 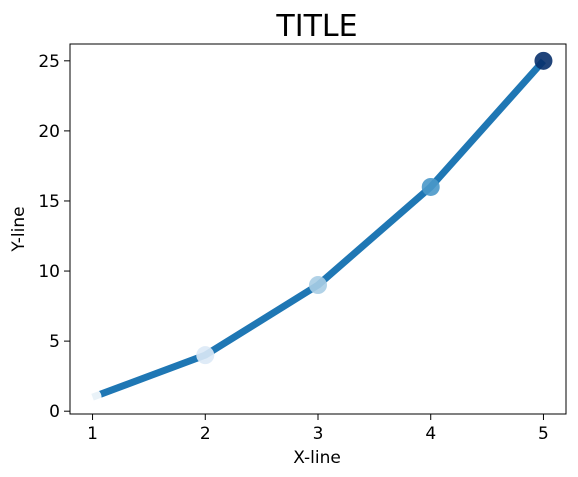 What do you see at coordinates (205, 434) in the screenshot?
I see `x-tick-label: 2` at bounding box center [205, 434].